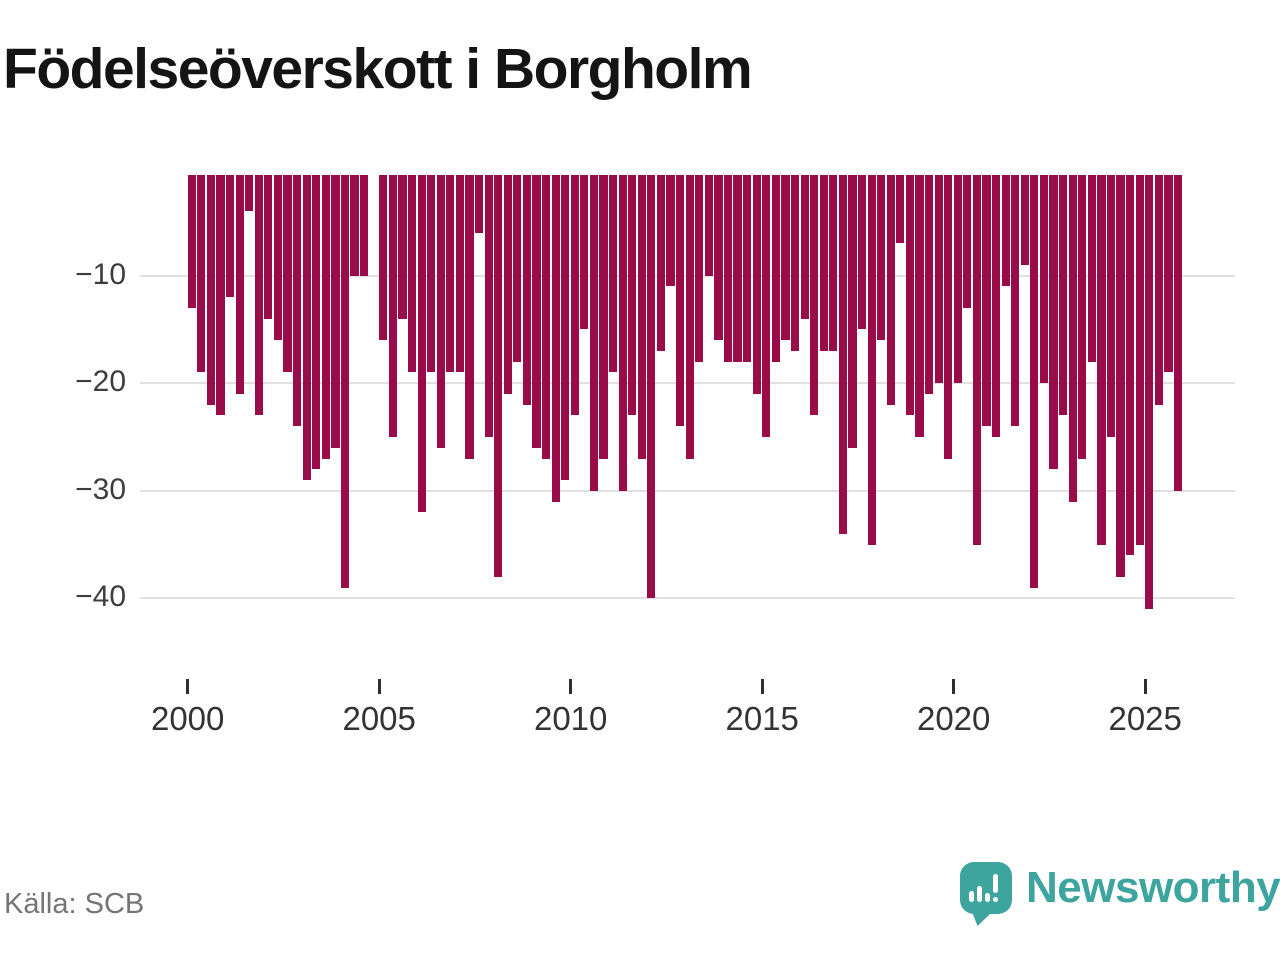  What do you see at coordinates (1111, 305) in the screenshot?
I see `bar-quarter-2024q1` at bounding box center [1111, 305].